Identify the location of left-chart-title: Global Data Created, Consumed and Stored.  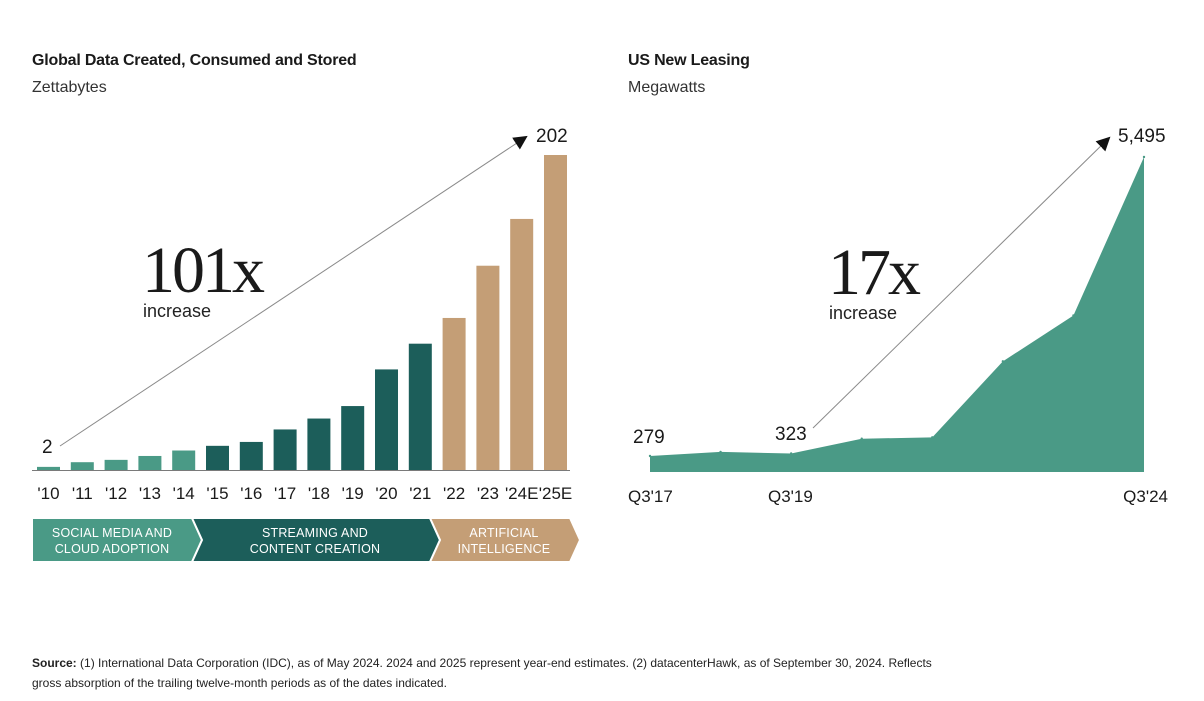
(194, 60).